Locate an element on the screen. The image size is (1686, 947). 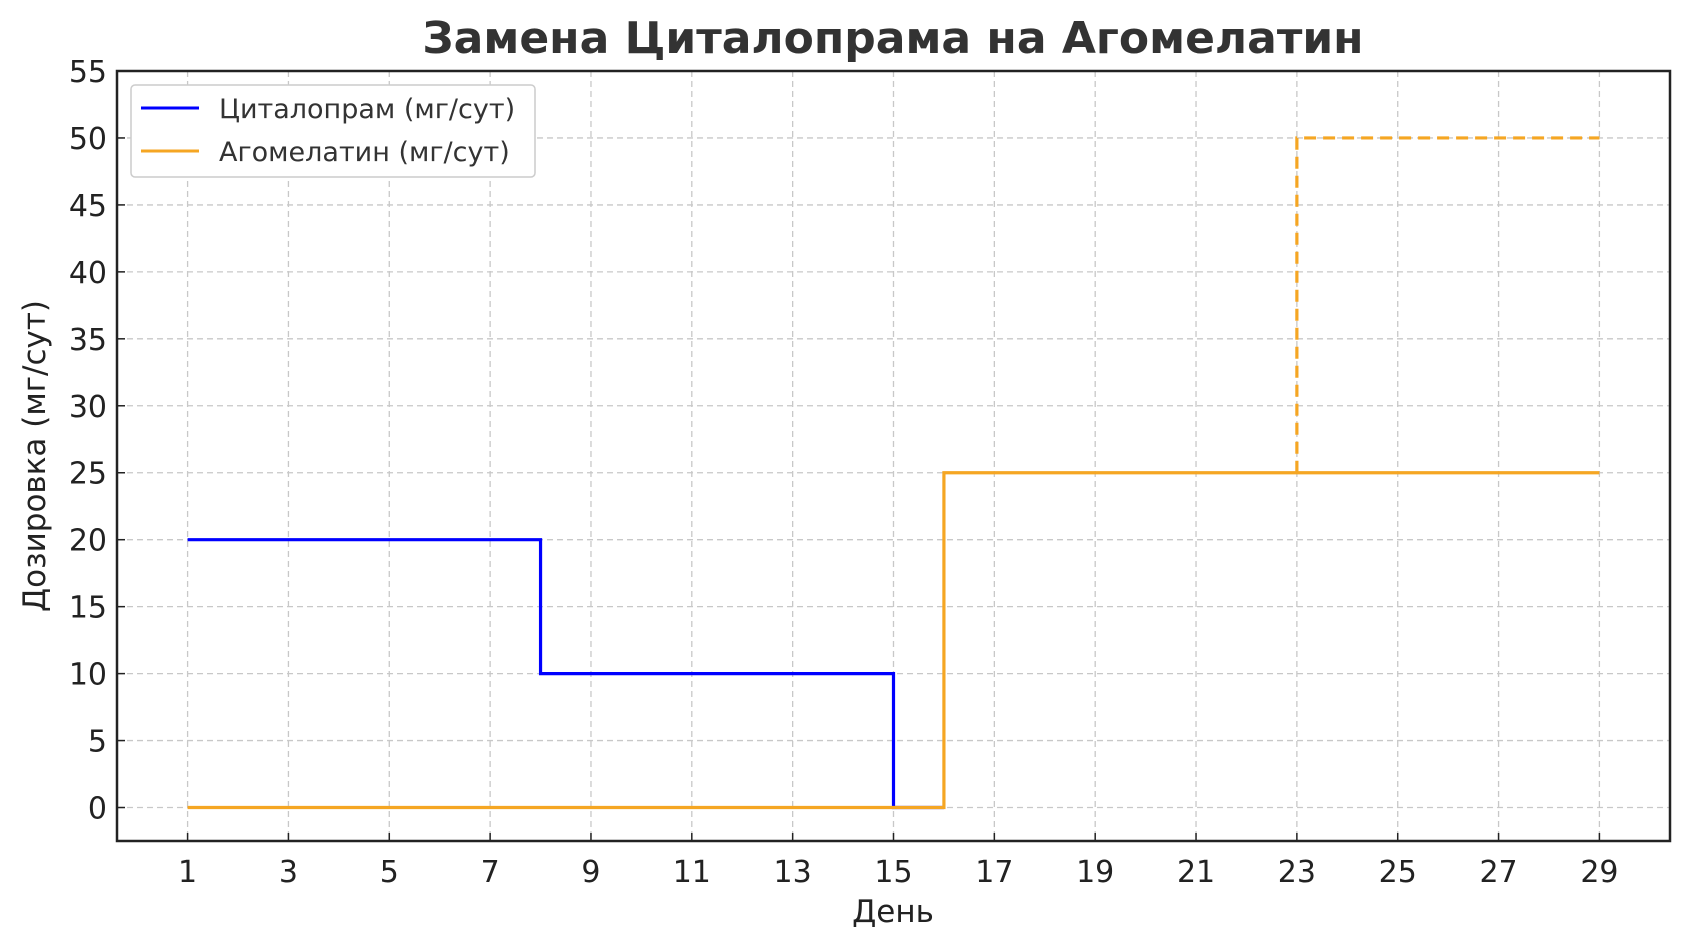
y-tick-label: 30 is located at coordinates (88, 407).